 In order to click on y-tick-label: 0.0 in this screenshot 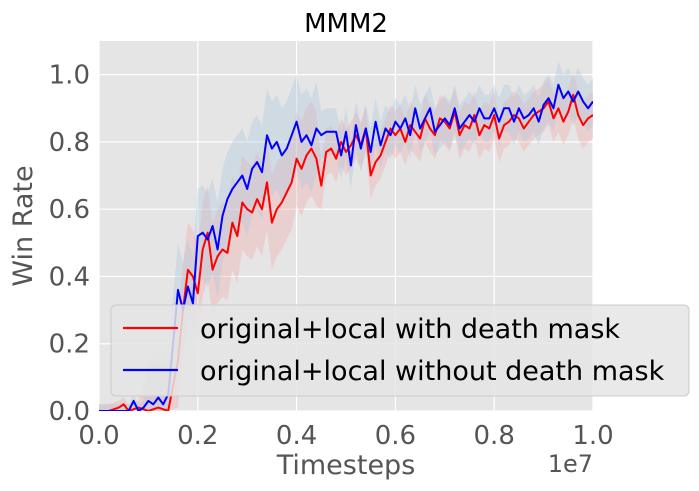, I will do `click(69, 412)`.